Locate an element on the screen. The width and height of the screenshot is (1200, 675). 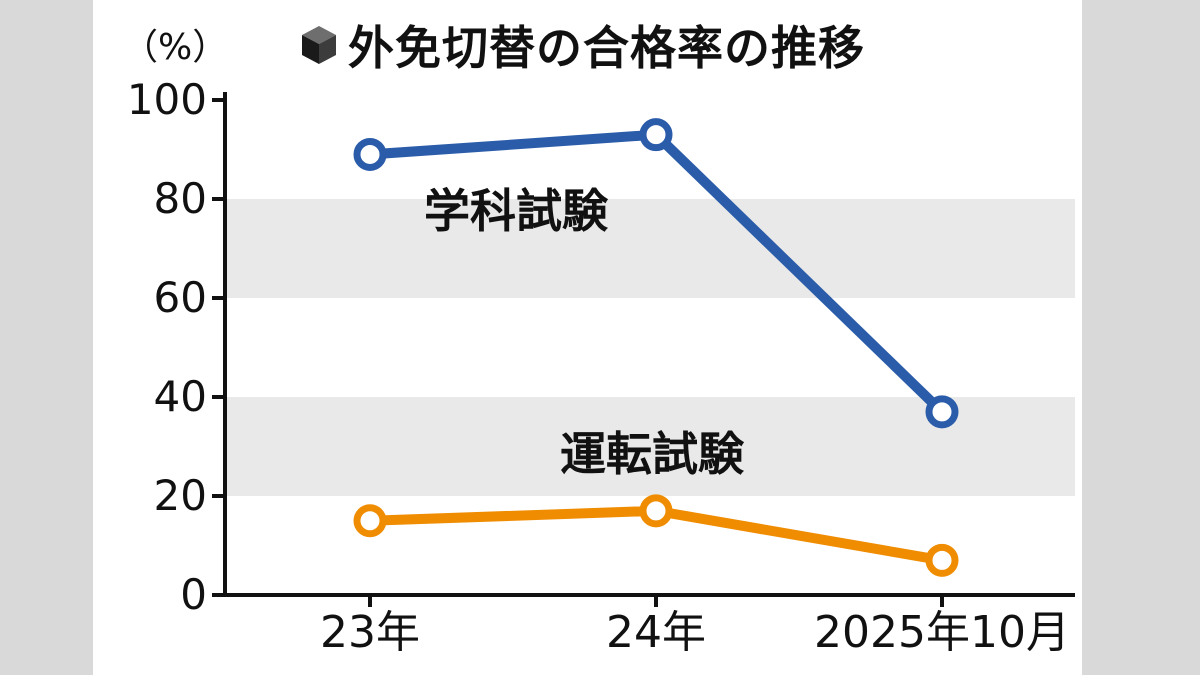
chart-header: 外免切替の合格率の推移 is located at coordinates (582, 45).